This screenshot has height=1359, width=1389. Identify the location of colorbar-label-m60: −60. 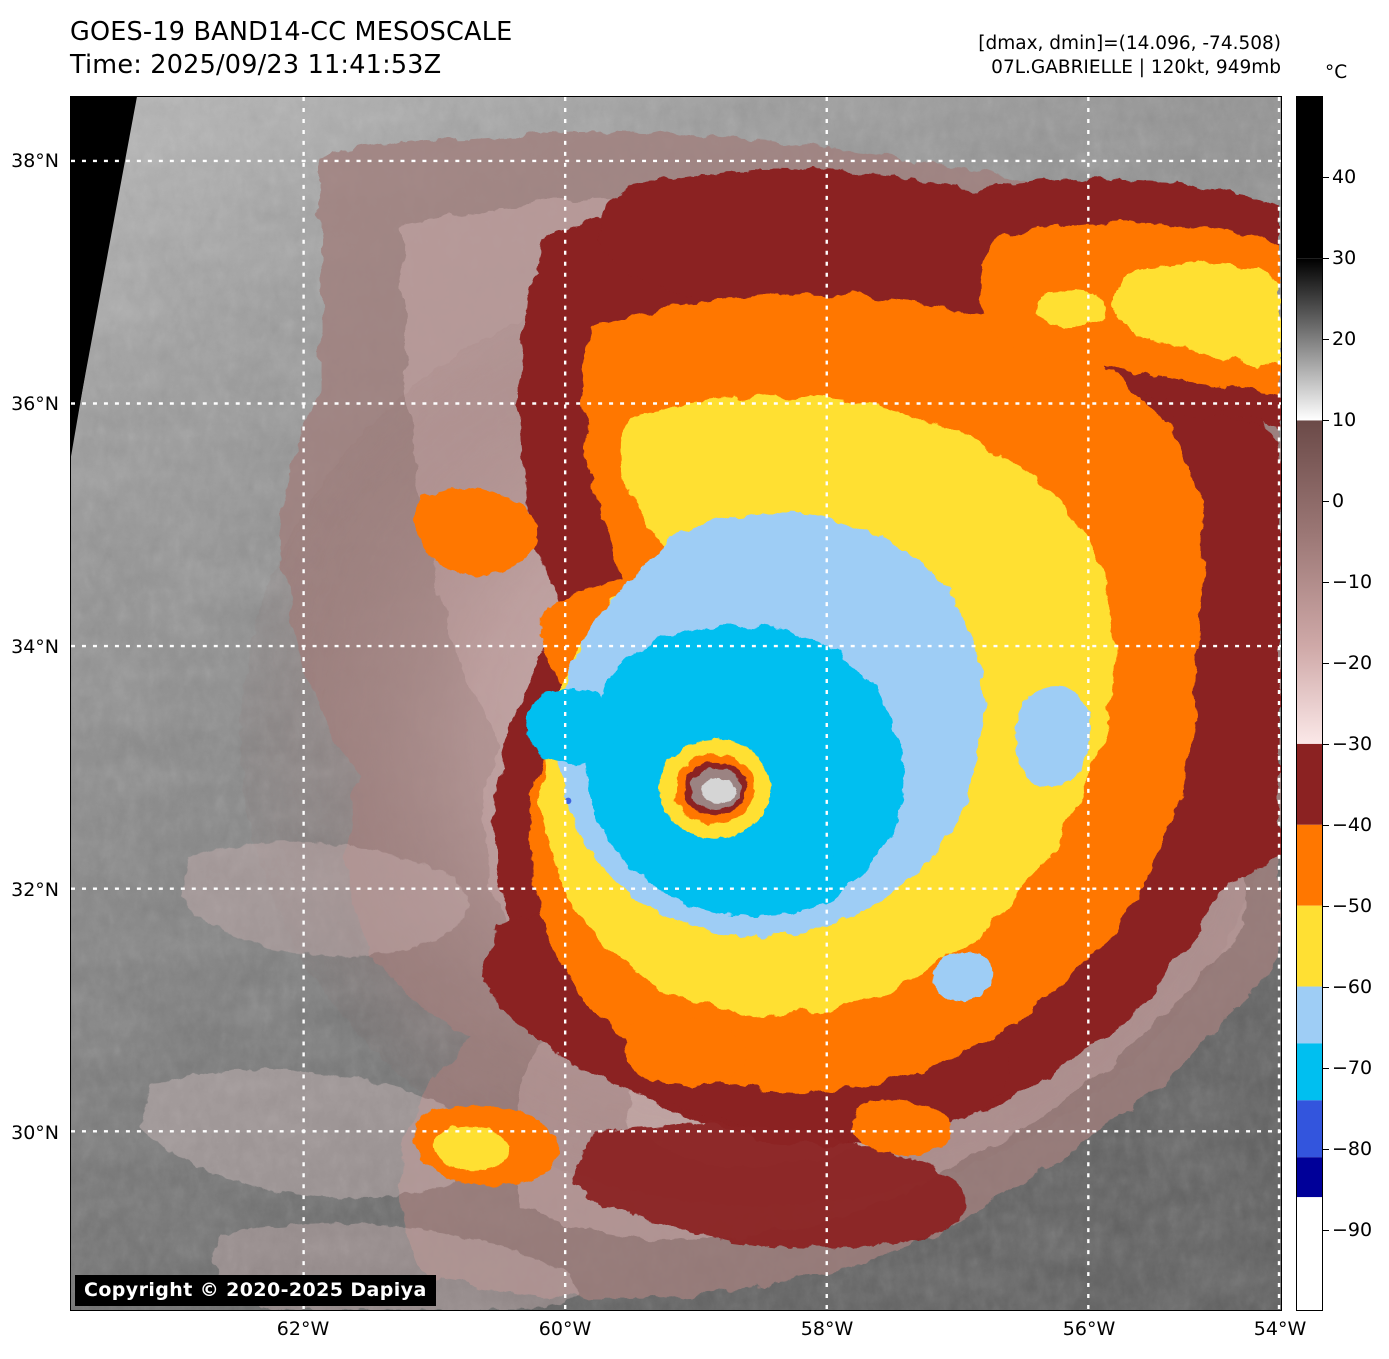
(1352, 987).